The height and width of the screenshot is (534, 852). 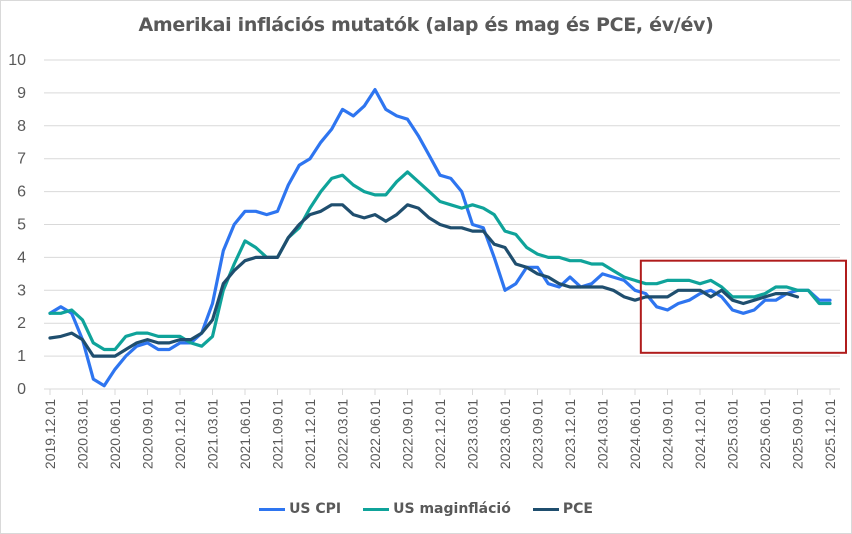 What do you see at coordinates (83, 434) in the screenshot?
I see `x-tick-label: 2020.03.01` at bounding box center [83, 434].